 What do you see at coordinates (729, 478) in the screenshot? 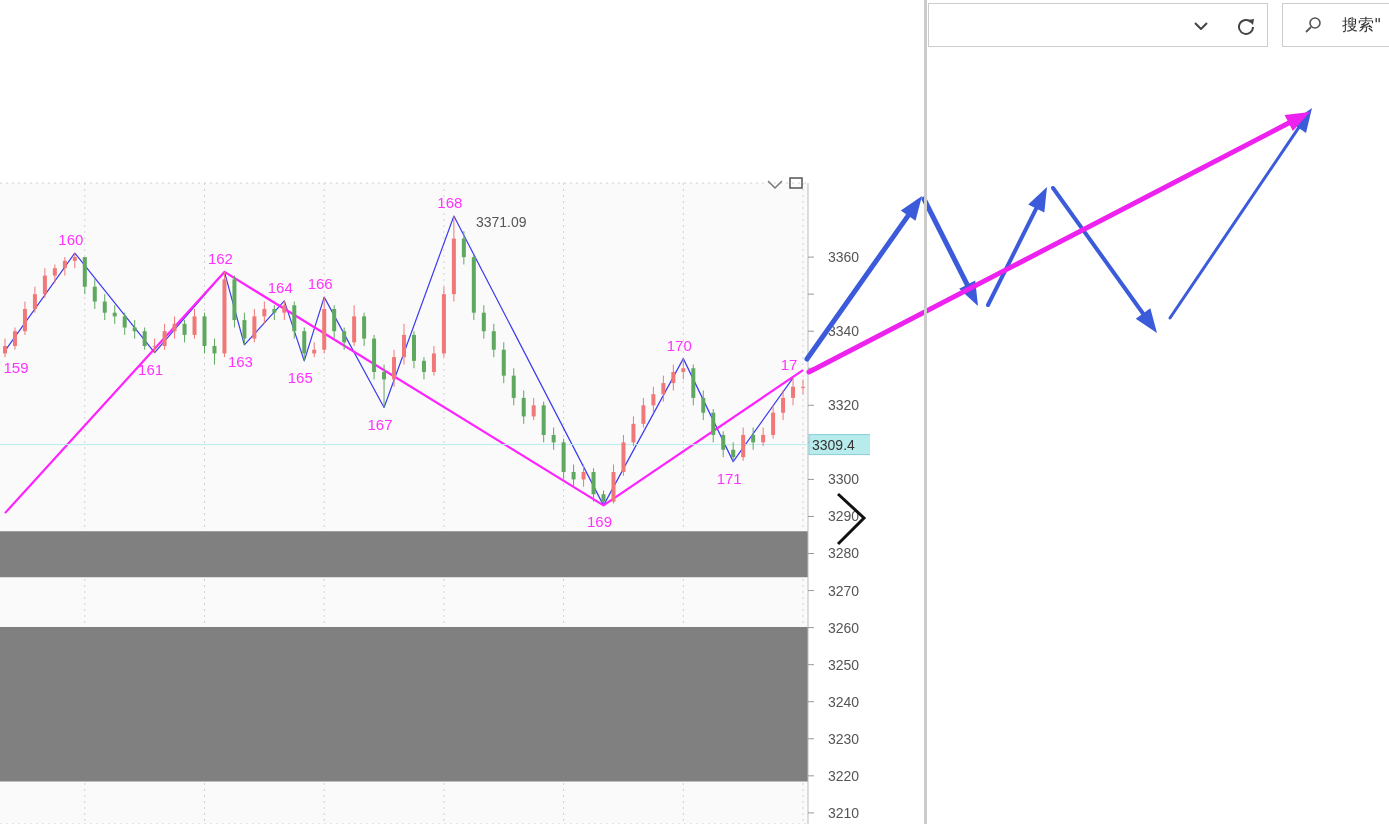
I see `annotation: 171` at bounding box center [729, 478].